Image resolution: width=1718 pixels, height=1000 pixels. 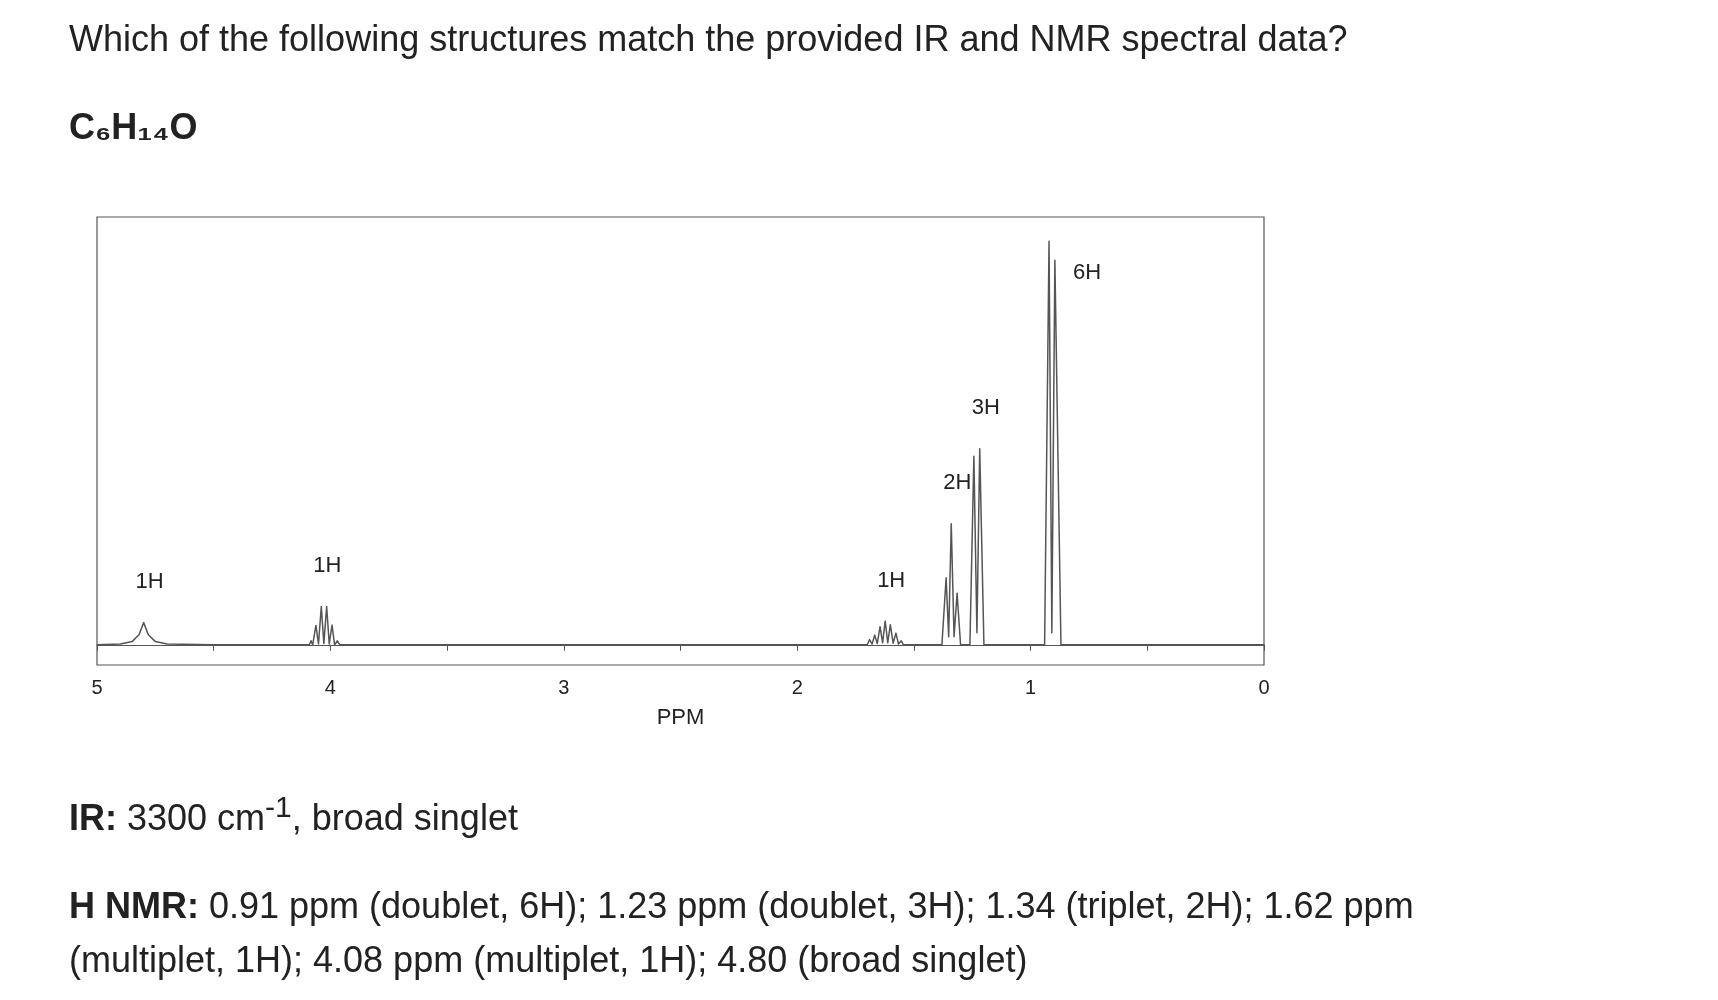 I want to click on x-axis-title: PPM, so click(x=680, y=716).